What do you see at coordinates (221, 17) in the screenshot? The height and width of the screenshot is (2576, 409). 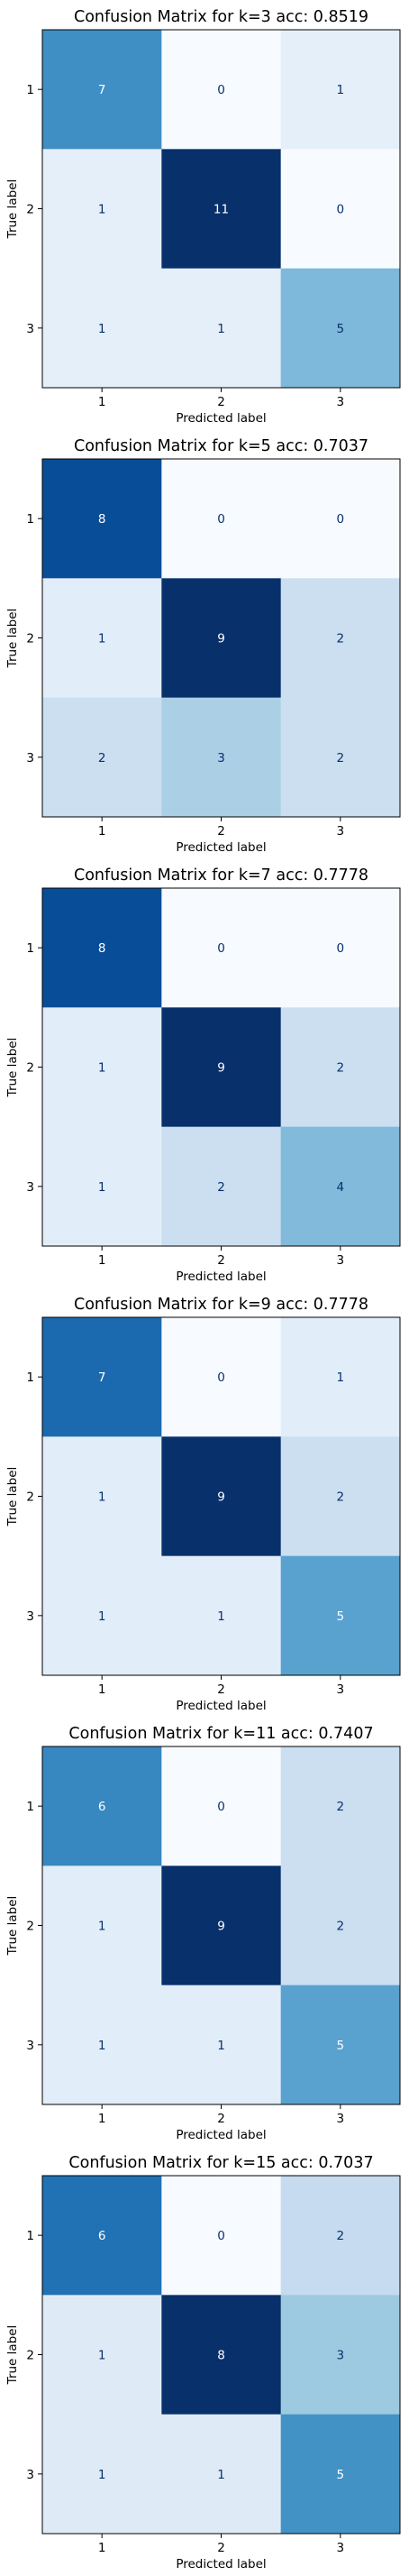 I see `chart-title: Confusion Matrix for k=3 acc: 0.8519` at bounding box center [221, 17].